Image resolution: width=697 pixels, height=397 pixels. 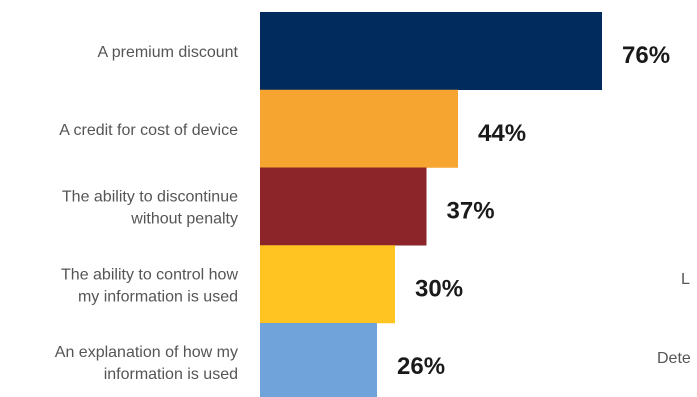 I want to click on edge-text-2: Dete, so click(x=674, y=358).